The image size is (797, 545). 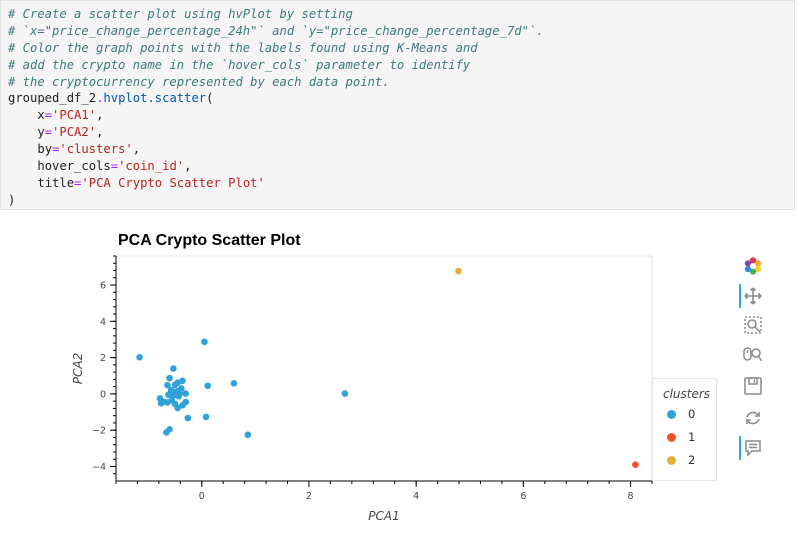 What do you see at coordinates (99, 467) in the screenshot?
I see `y-tick-label: −4` at bounding box center [99, 467].